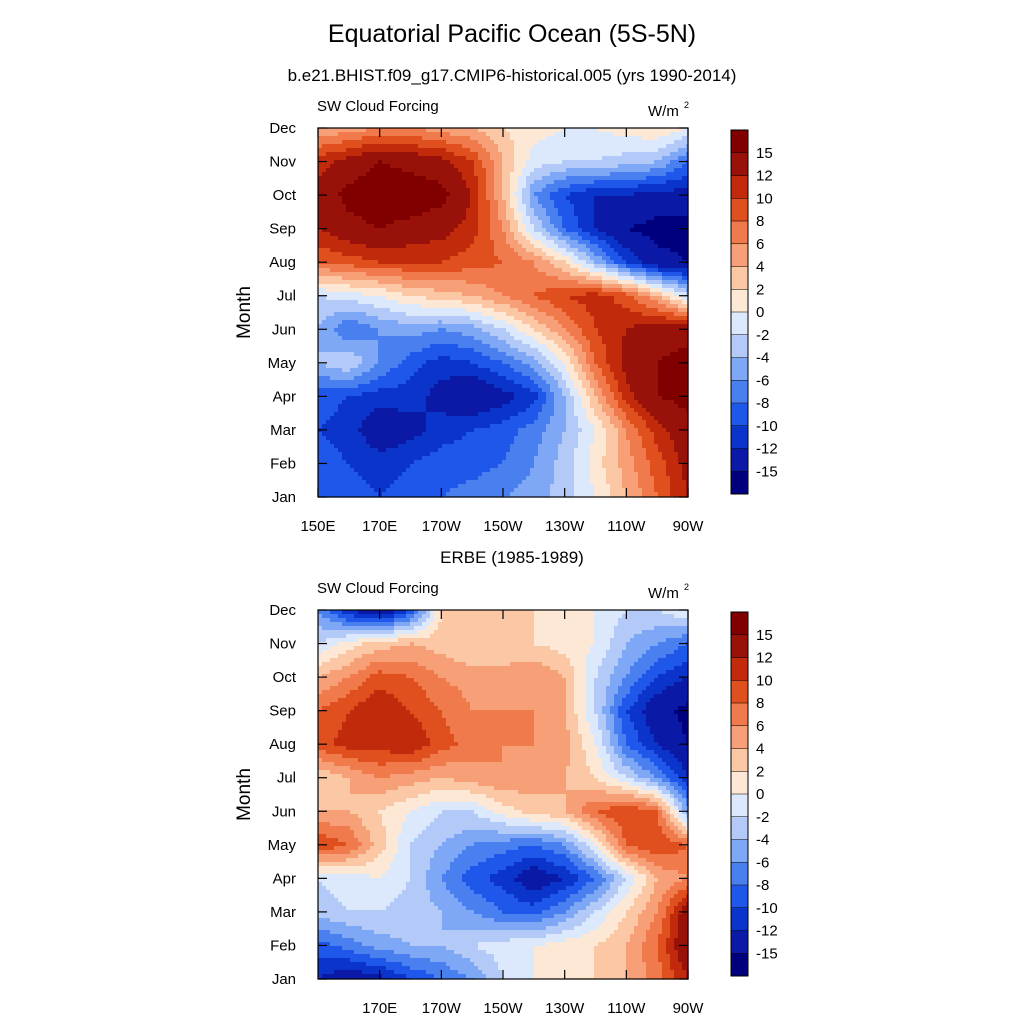 The width and height of the screenshot is (1024, 1024). What do you see at coordinates (686, 587) in the screenshot?
I see `units-superscript: 2` at bounding box center [686, 587].